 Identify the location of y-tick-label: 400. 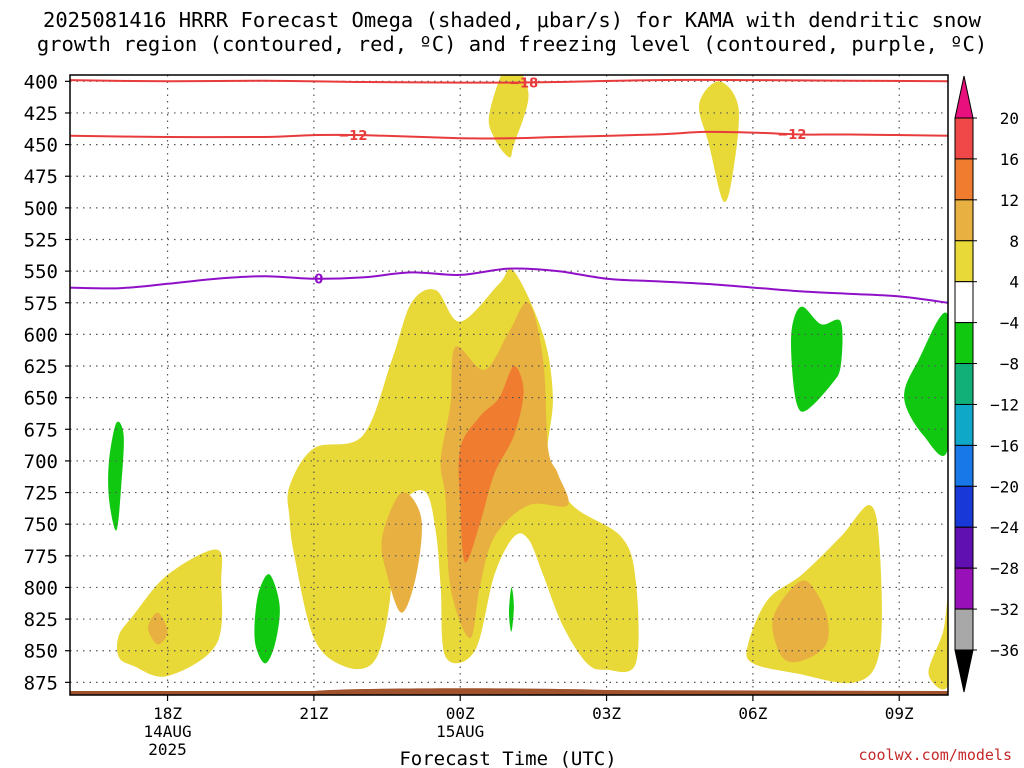
(41, 82).